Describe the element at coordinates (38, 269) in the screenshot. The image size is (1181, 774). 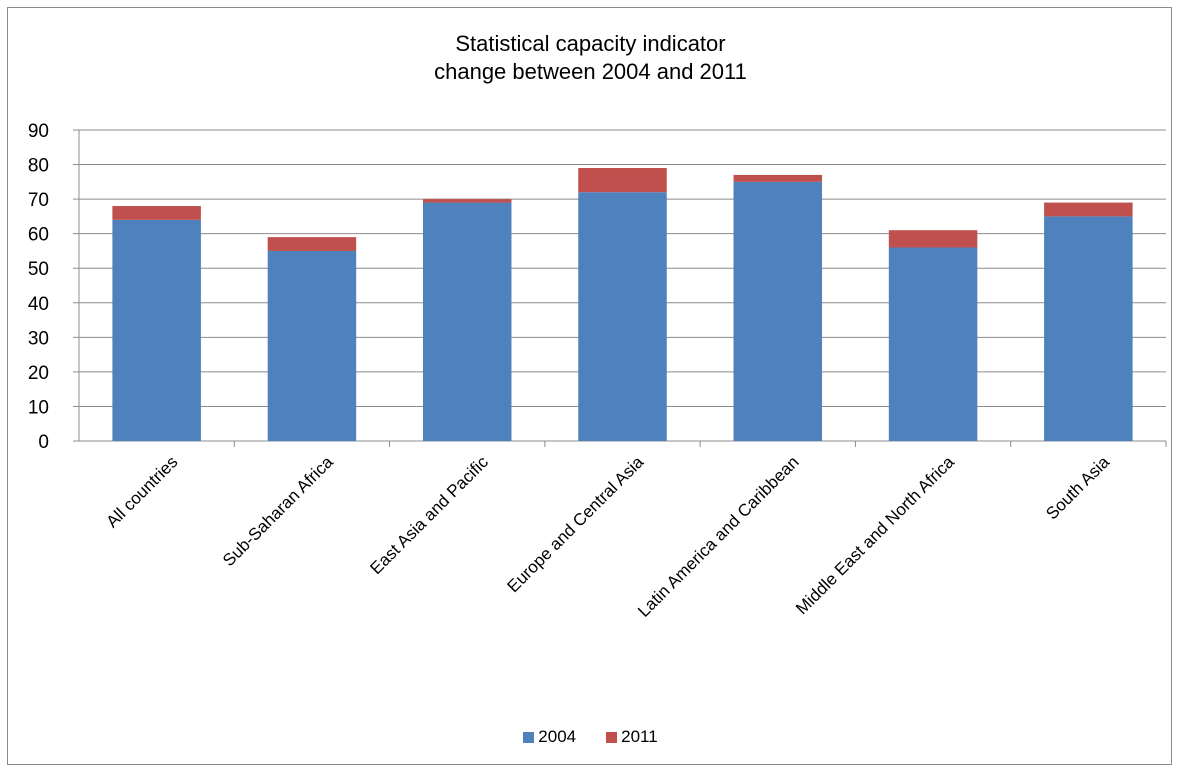
I see `y-tick-label: 50` at that location.